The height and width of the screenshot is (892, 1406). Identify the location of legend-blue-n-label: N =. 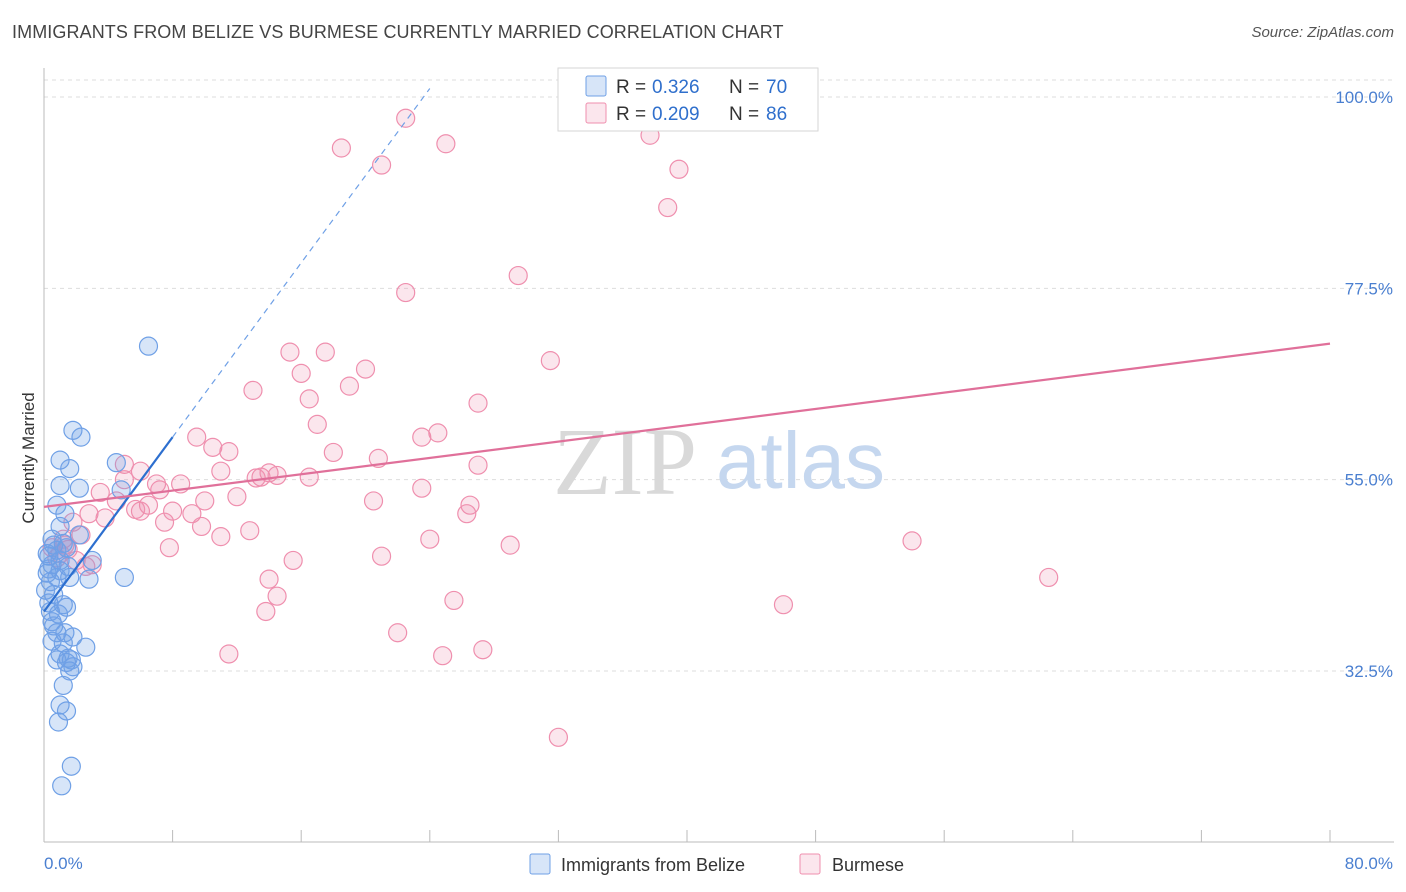
(744, 87).